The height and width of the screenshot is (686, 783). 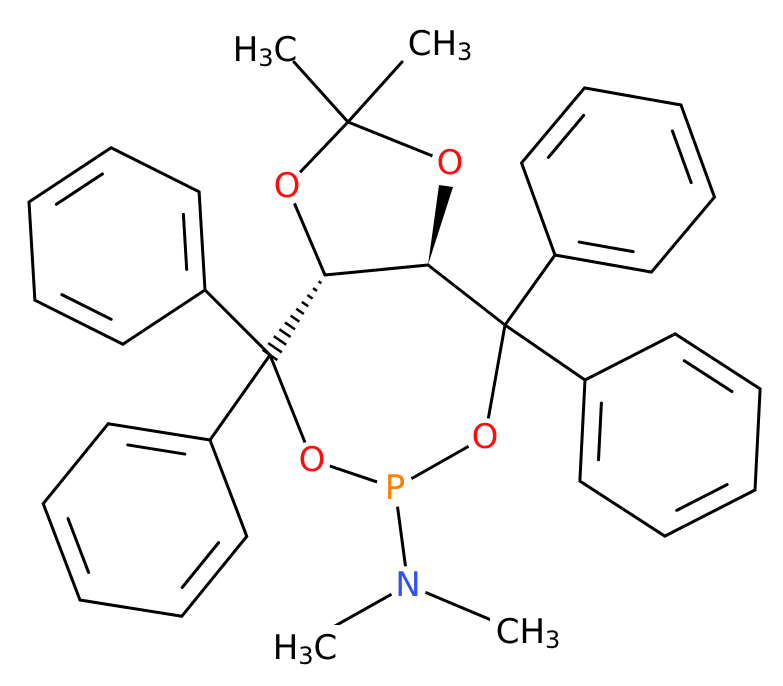 I want to click on phosphorus-label: P, so click(x=395, y=488).